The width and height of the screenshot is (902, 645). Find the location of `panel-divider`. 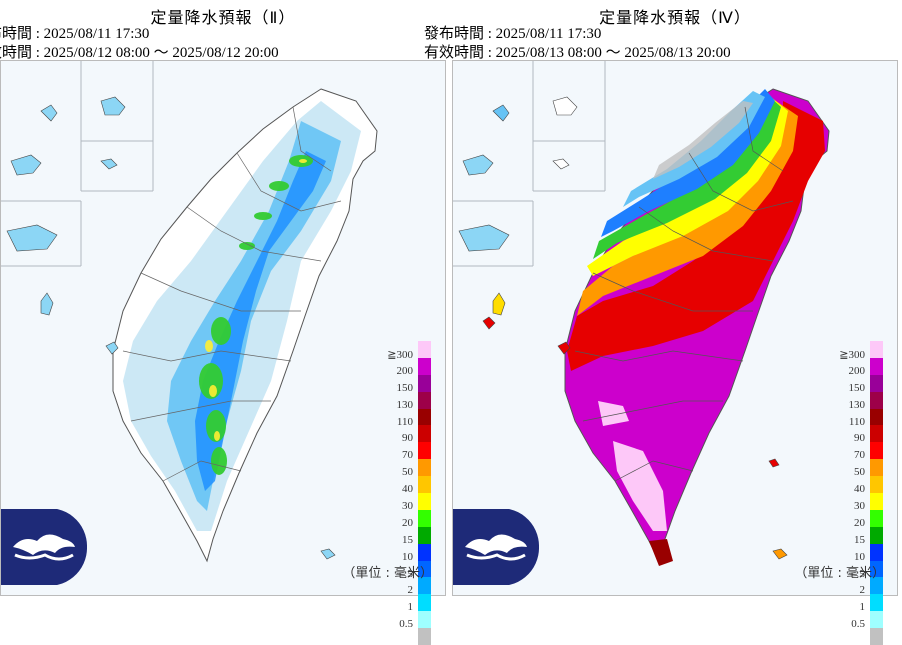

panel-divider is located at coordinates (449, 301).